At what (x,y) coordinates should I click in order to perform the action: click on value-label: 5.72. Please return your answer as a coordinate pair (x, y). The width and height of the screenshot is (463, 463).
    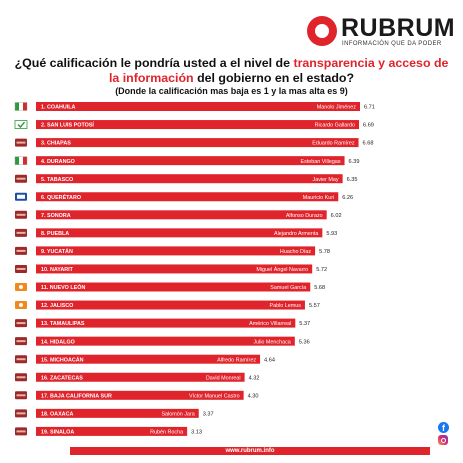
    Looking at the image, I should click on (321, 270).